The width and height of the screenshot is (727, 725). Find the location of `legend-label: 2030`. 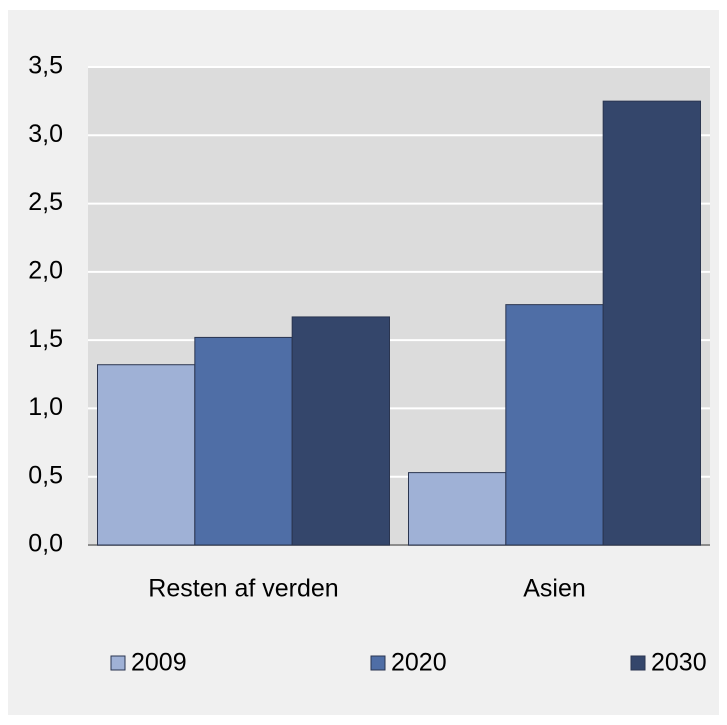

legend-label: 2030 is located at coordinates (679, 663).